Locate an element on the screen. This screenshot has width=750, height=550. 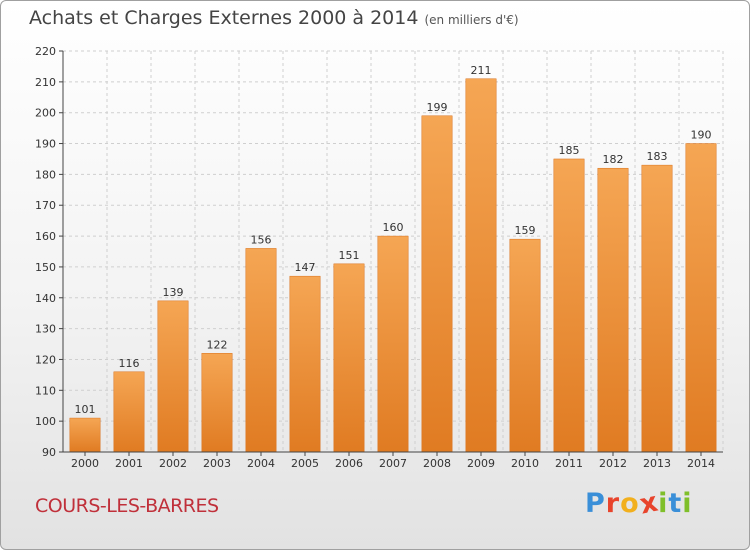
y-tick-label: 120 is located at coordinates (45, 359).